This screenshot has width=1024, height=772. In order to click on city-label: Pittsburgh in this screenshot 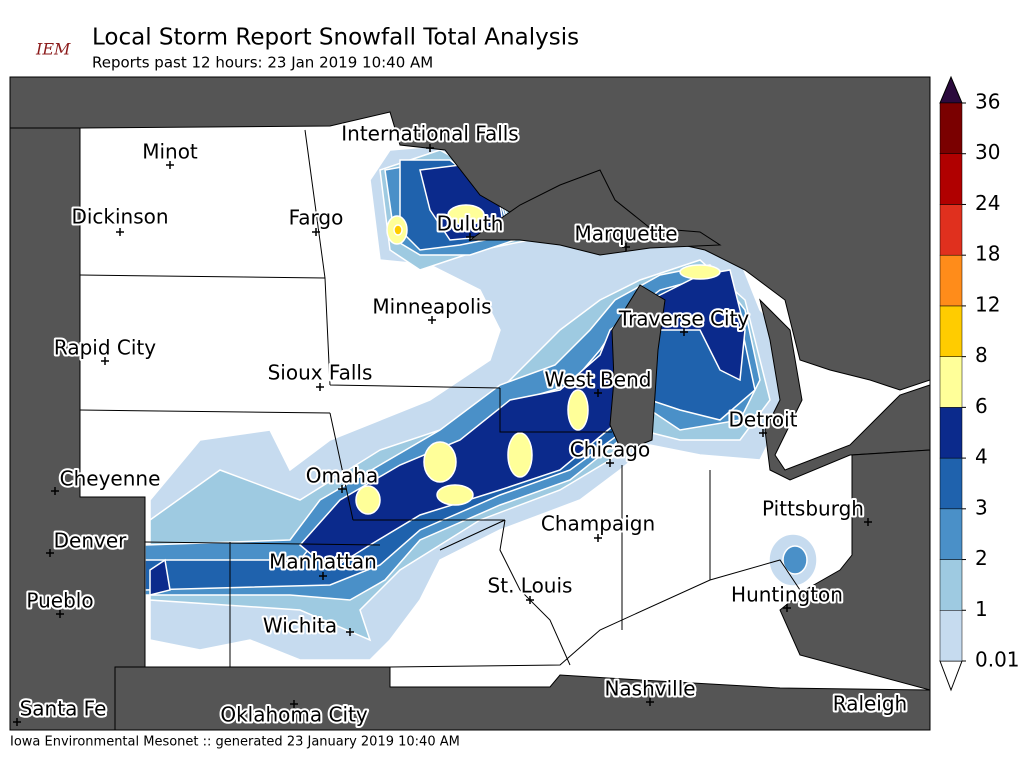, I will do `click(813, 509)`.